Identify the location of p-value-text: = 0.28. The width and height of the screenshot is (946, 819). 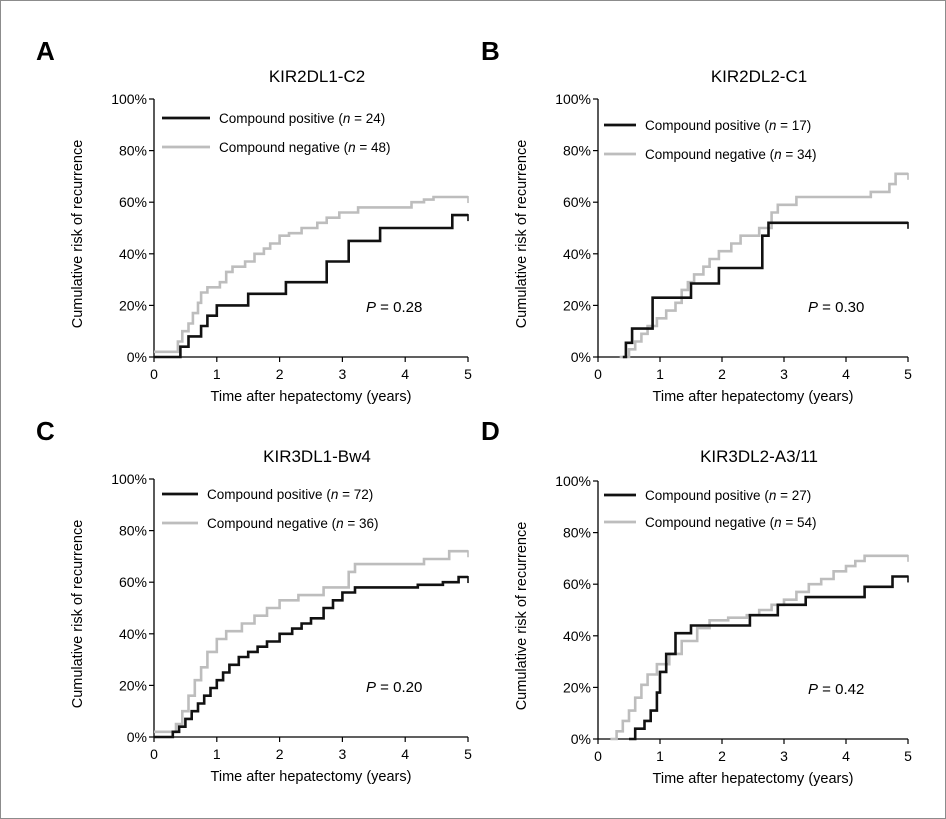
(399, 307).